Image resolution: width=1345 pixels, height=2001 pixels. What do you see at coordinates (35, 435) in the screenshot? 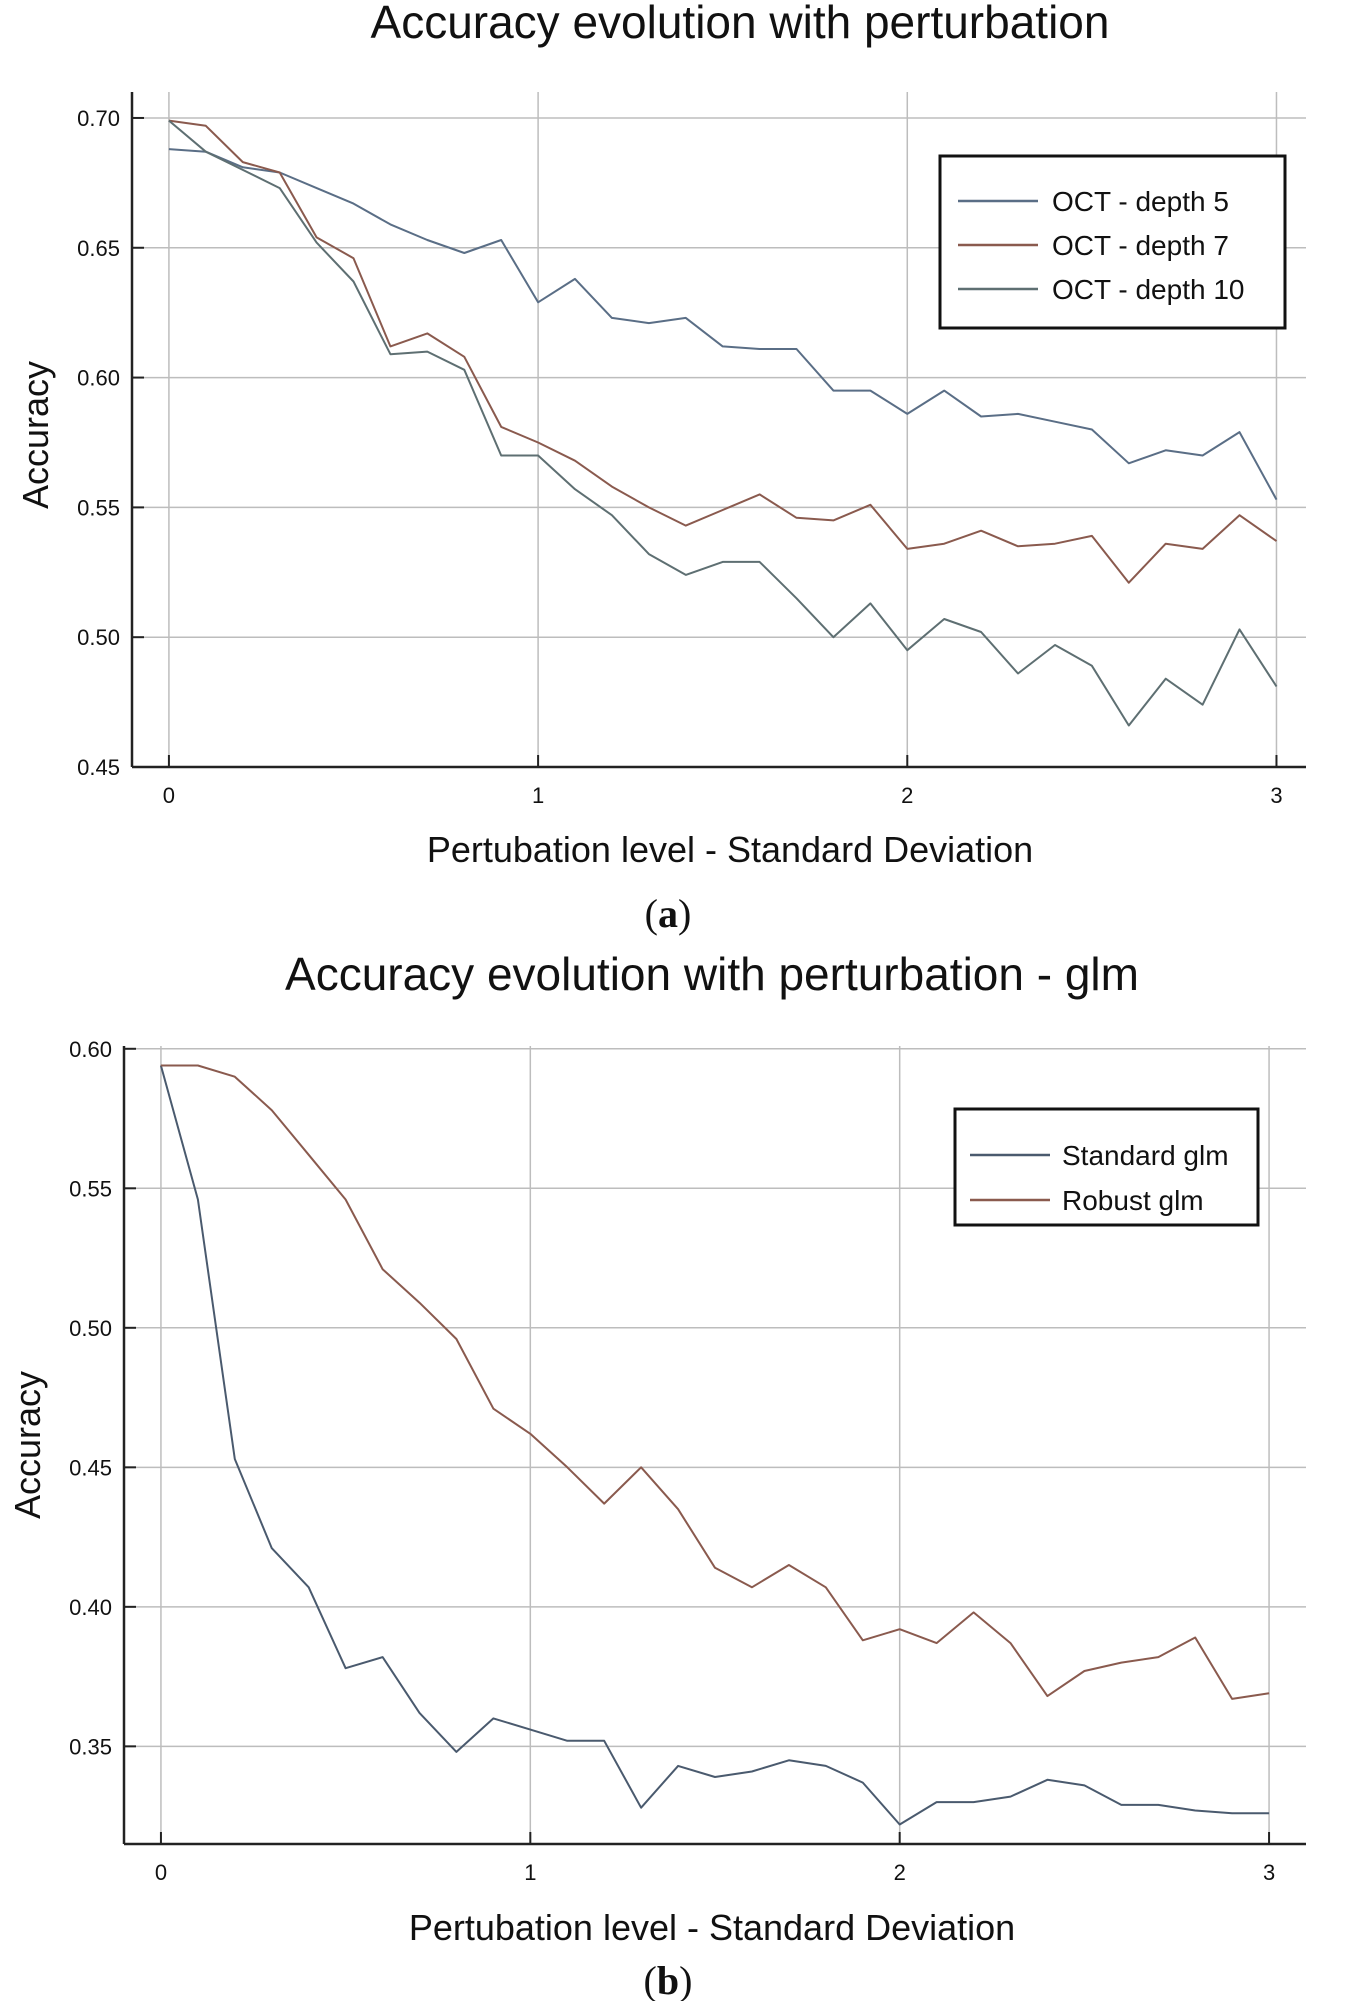
I see `chart-a-y-axis-label: Accuracy` at bounding box center [35, 435].